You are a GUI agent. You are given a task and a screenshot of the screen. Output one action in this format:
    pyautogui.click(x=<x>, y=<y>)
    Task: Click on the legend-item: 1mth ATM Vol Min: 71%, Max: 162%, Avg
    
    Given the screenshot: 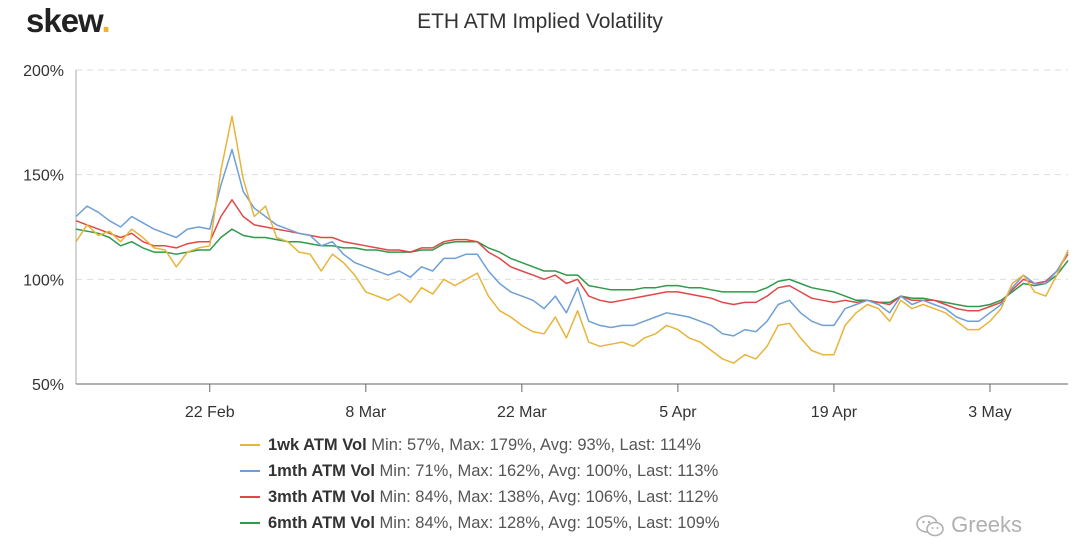 What is the action you would take?
    pyautogui.click(x=480, y=471)
    